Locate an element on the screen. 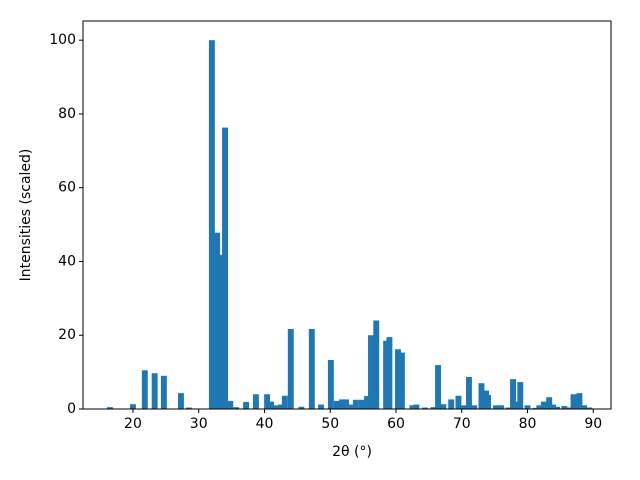 The width and height of the screenshot is (640, 480). y-tick-label: 60 is located at coordinates (67, 188).